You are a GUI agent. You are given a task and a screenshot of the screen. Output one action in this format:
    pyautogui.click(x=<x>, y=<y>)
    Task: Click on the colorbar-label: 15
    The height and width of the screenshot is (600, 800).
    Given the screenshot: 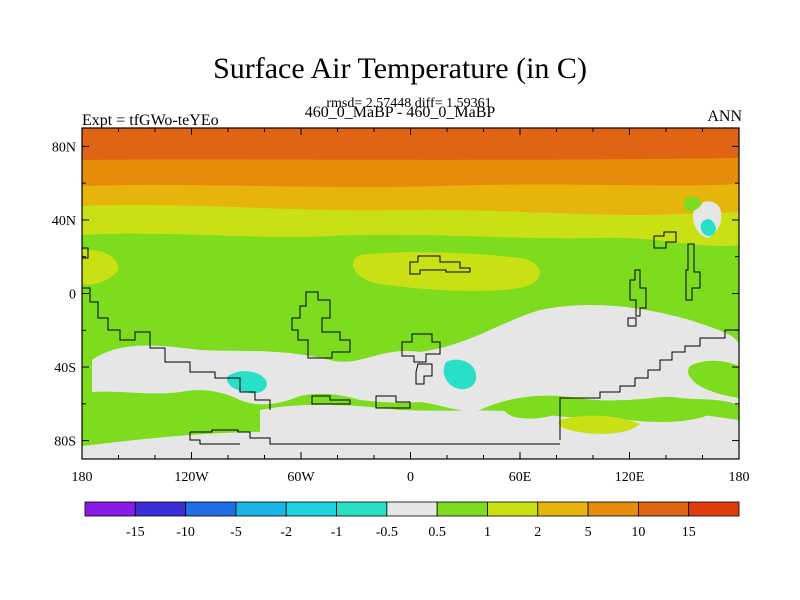 What is the action you would take?
    pyautogui.click(x=689, y=532)
    